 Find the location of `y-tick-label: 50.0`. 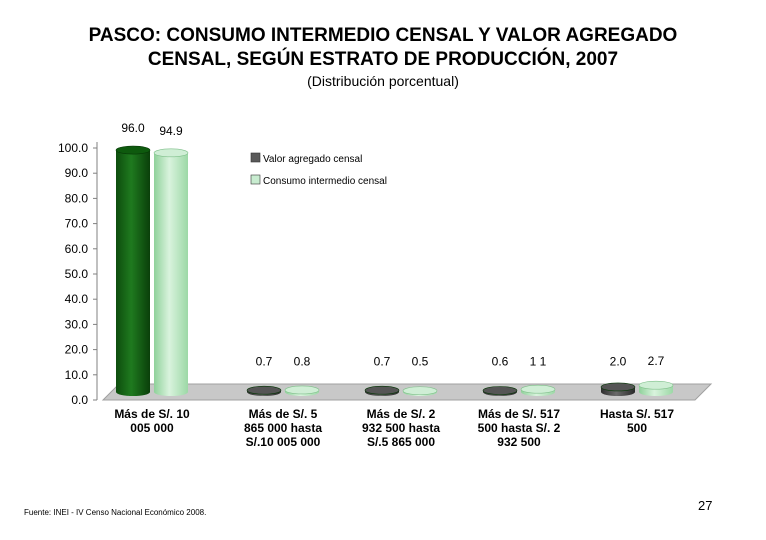

y-tick-label: 50.0 is located at coordinates (77, 274).